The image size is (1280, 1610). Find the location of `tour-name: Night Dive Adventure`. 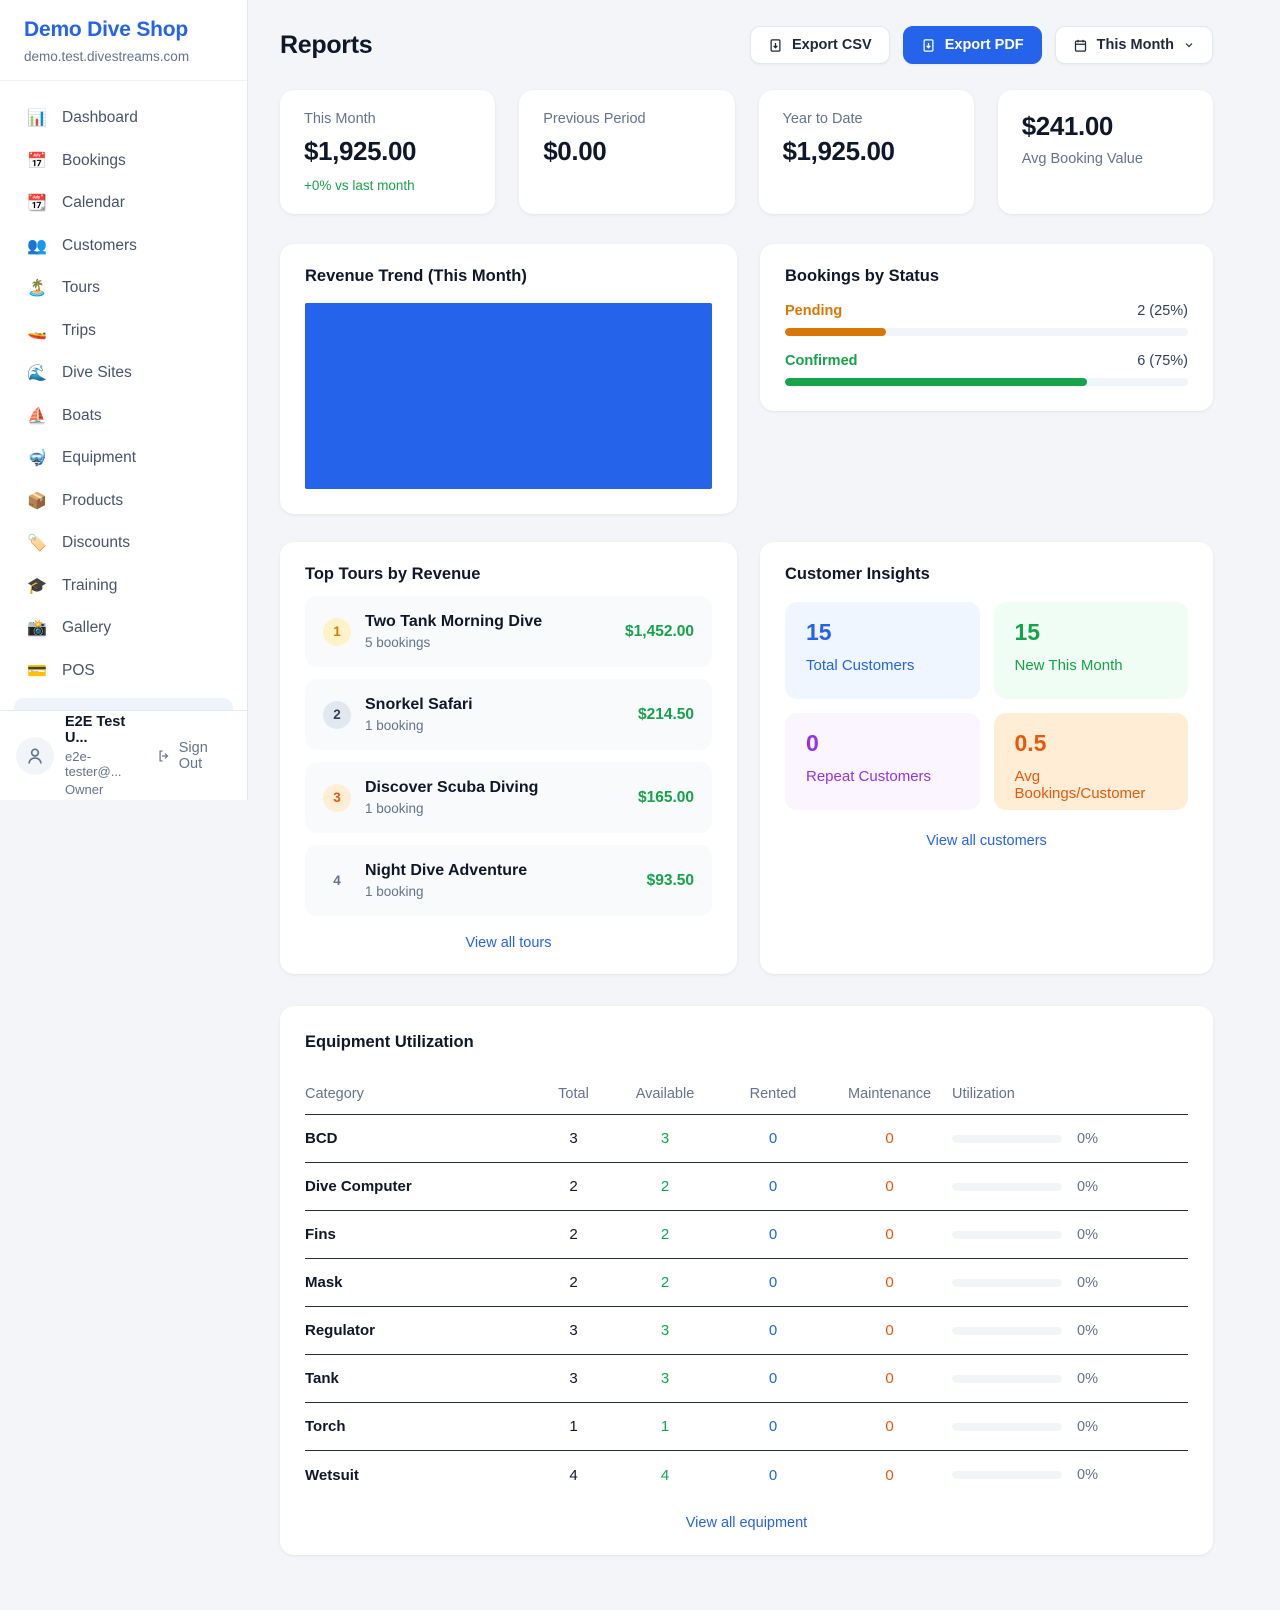

tour-name: Night Dive Adventure is located at coordinates (446, 870).